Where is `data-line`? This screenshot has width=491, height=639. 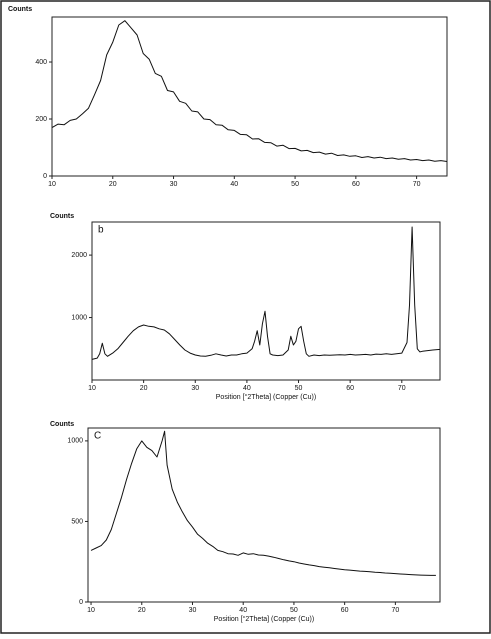
data-line is located at coordinates (266, 293).